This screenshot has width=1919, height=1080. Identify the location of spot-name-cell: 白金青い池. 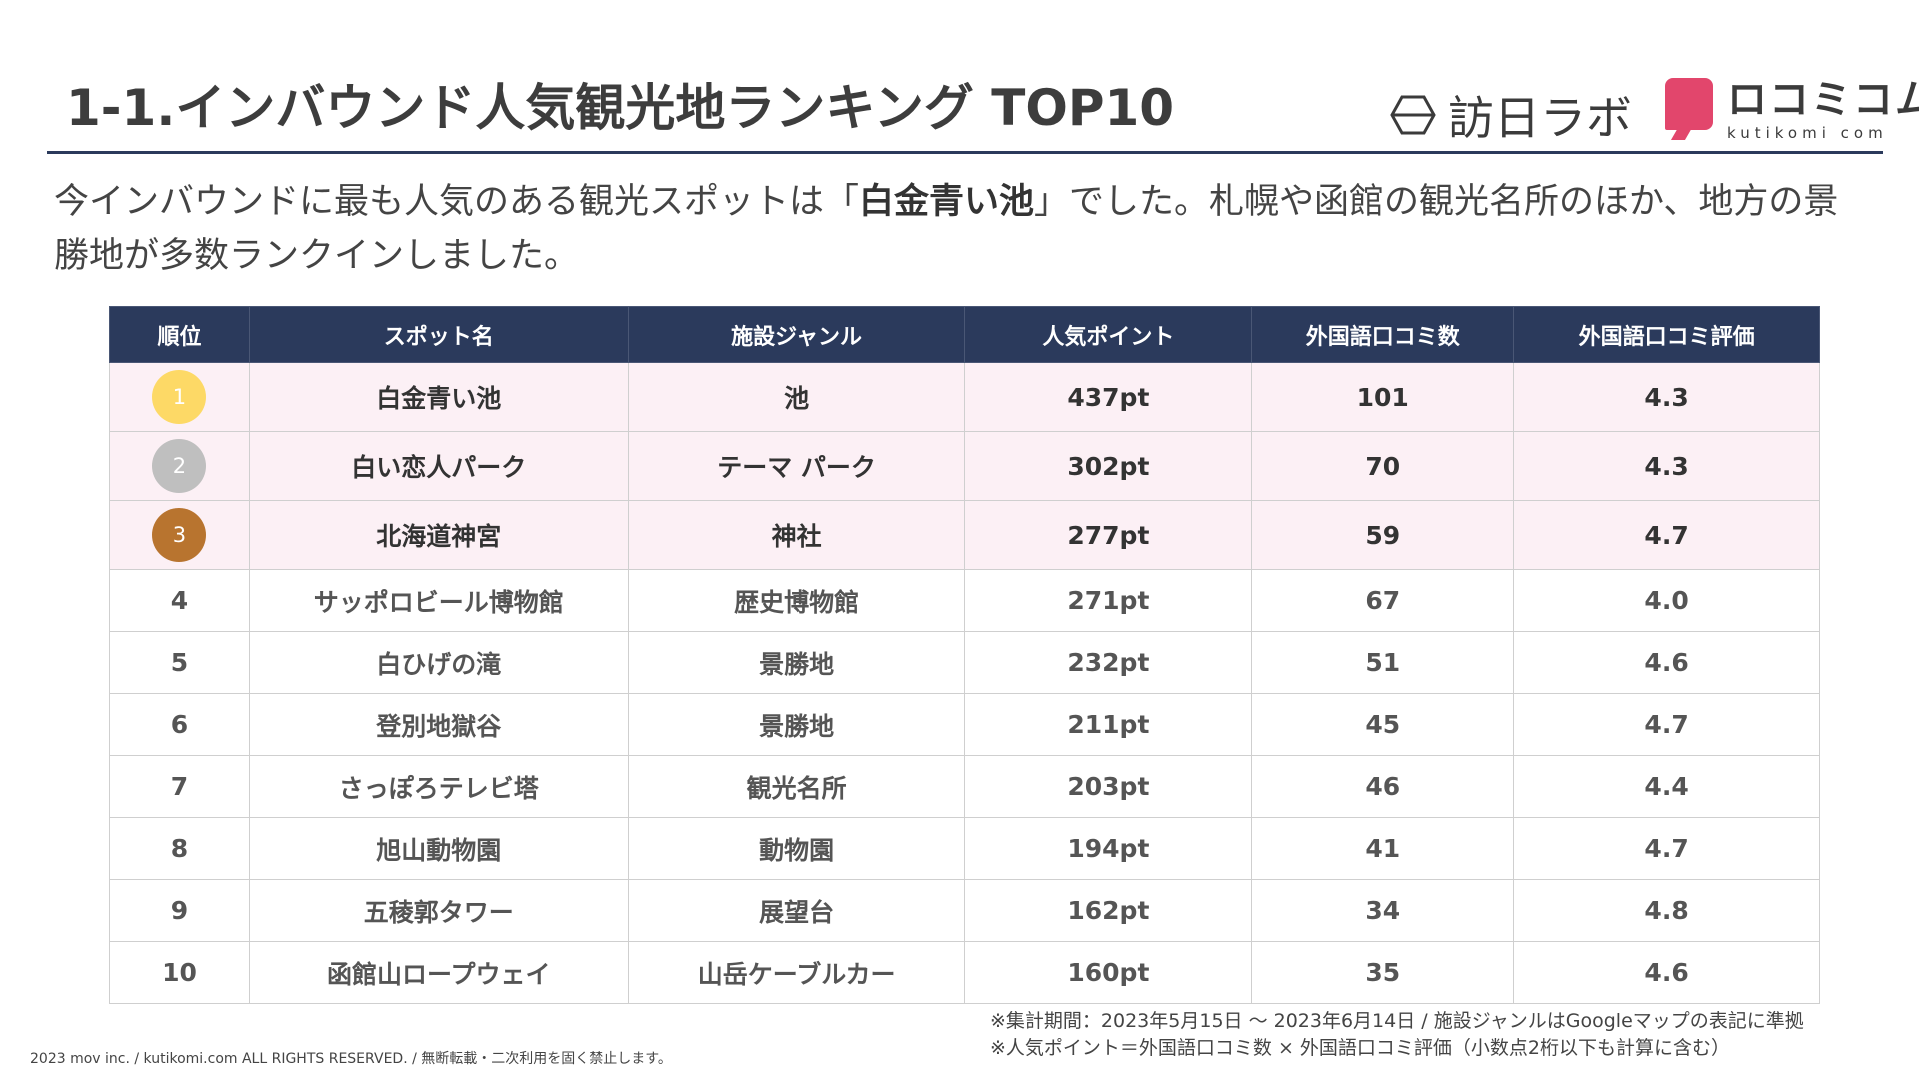
(438, 397).